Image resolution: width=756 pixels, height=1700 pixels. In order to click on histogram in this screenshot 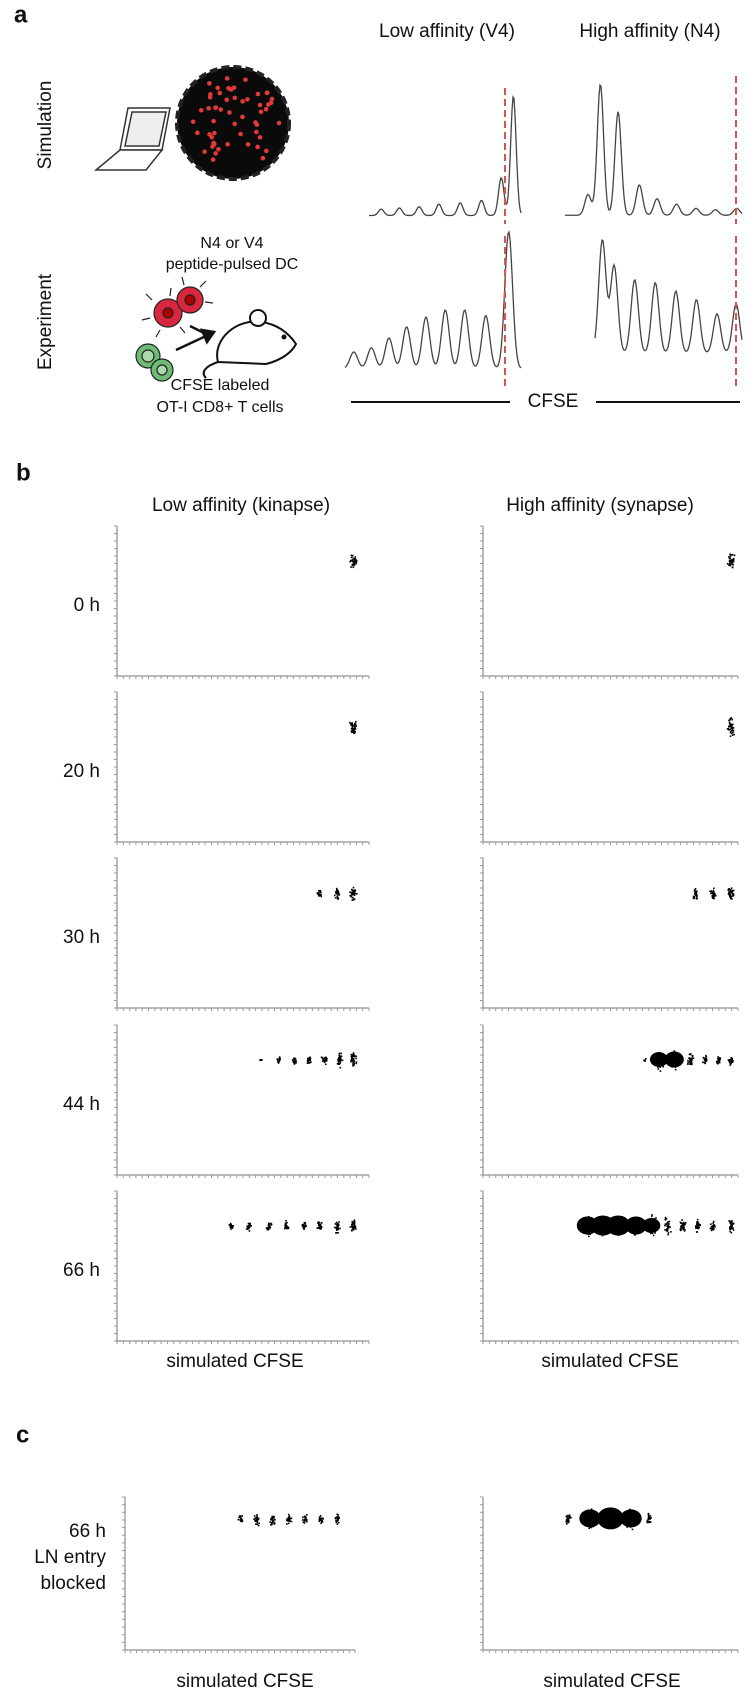, I will do `click(654, 149)`.